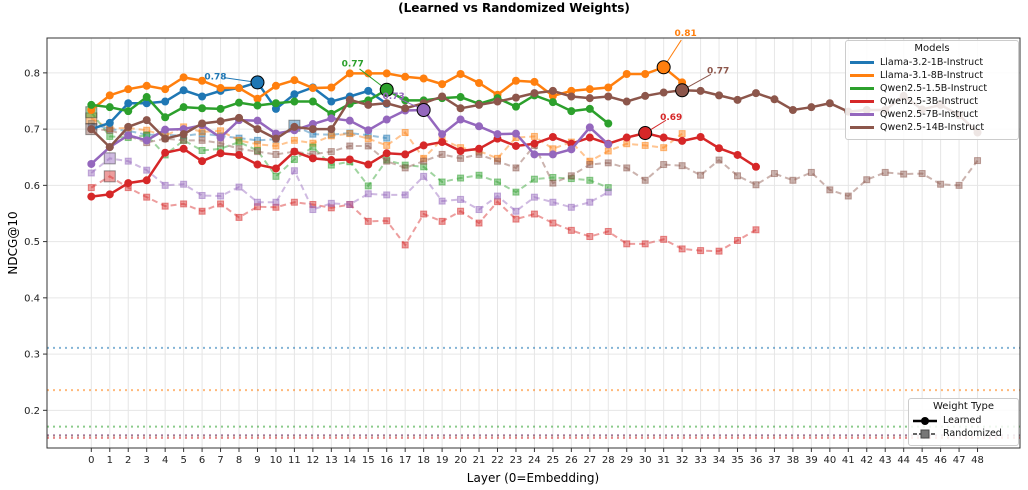 Image resolution: width=1028 pixels, height=490 pixels. Describe the element at coordinates (963, 420) in the screenshot. I see `legend-entry-learned: Learned` at that location.